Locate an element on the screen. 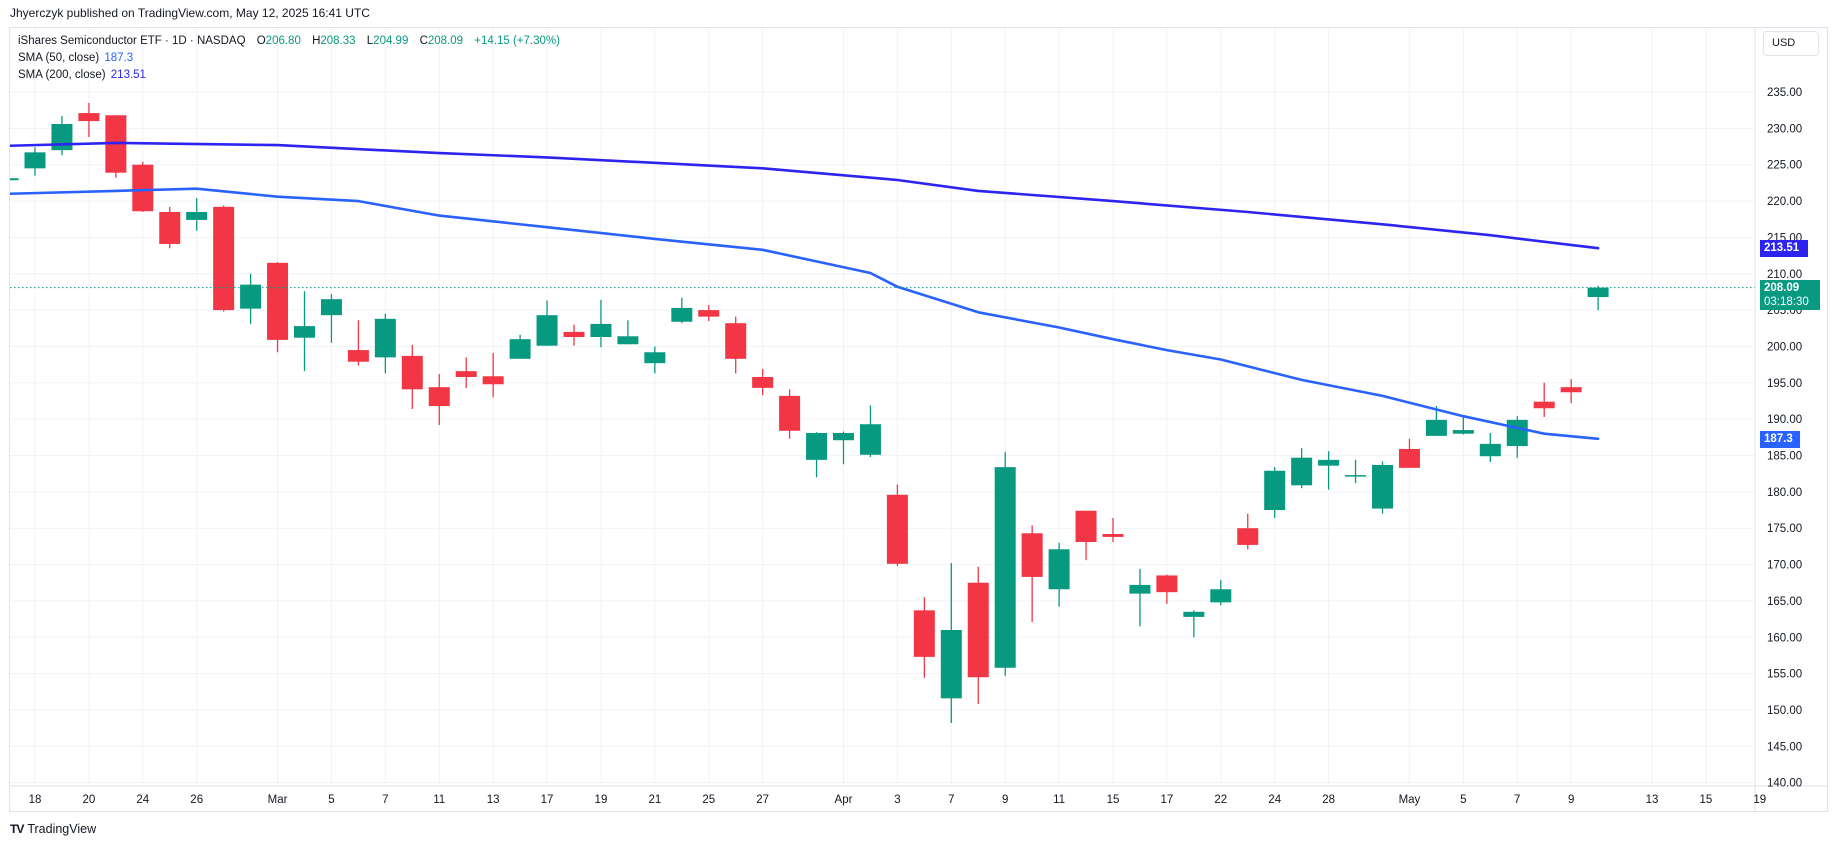  legend-sma50-row: SMA (50, close) 187.3 is located at coordinates (289, 58).